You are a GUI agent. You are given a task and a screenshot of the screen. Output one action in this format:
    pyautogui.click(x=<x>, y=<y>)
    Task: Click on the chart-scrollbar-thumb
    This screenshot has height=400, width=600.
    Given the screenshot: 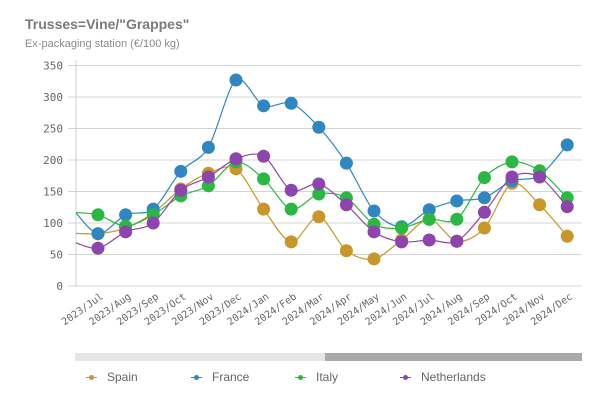 What is the action you would take?
    pyautogui.click(x=453, y=357)
    